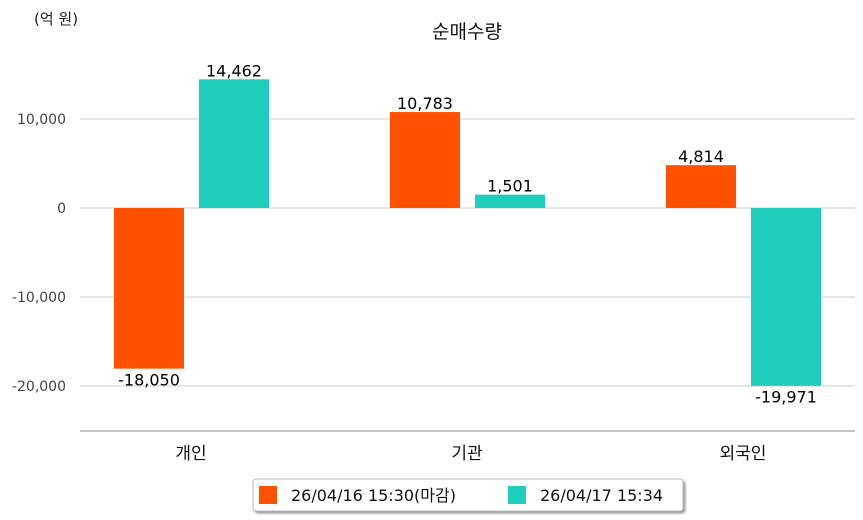 This screenshot has width=863, height=520. Describe the element at coordinates (786, 397) in the screenshot. I see `data-label: -19,971` at that location.